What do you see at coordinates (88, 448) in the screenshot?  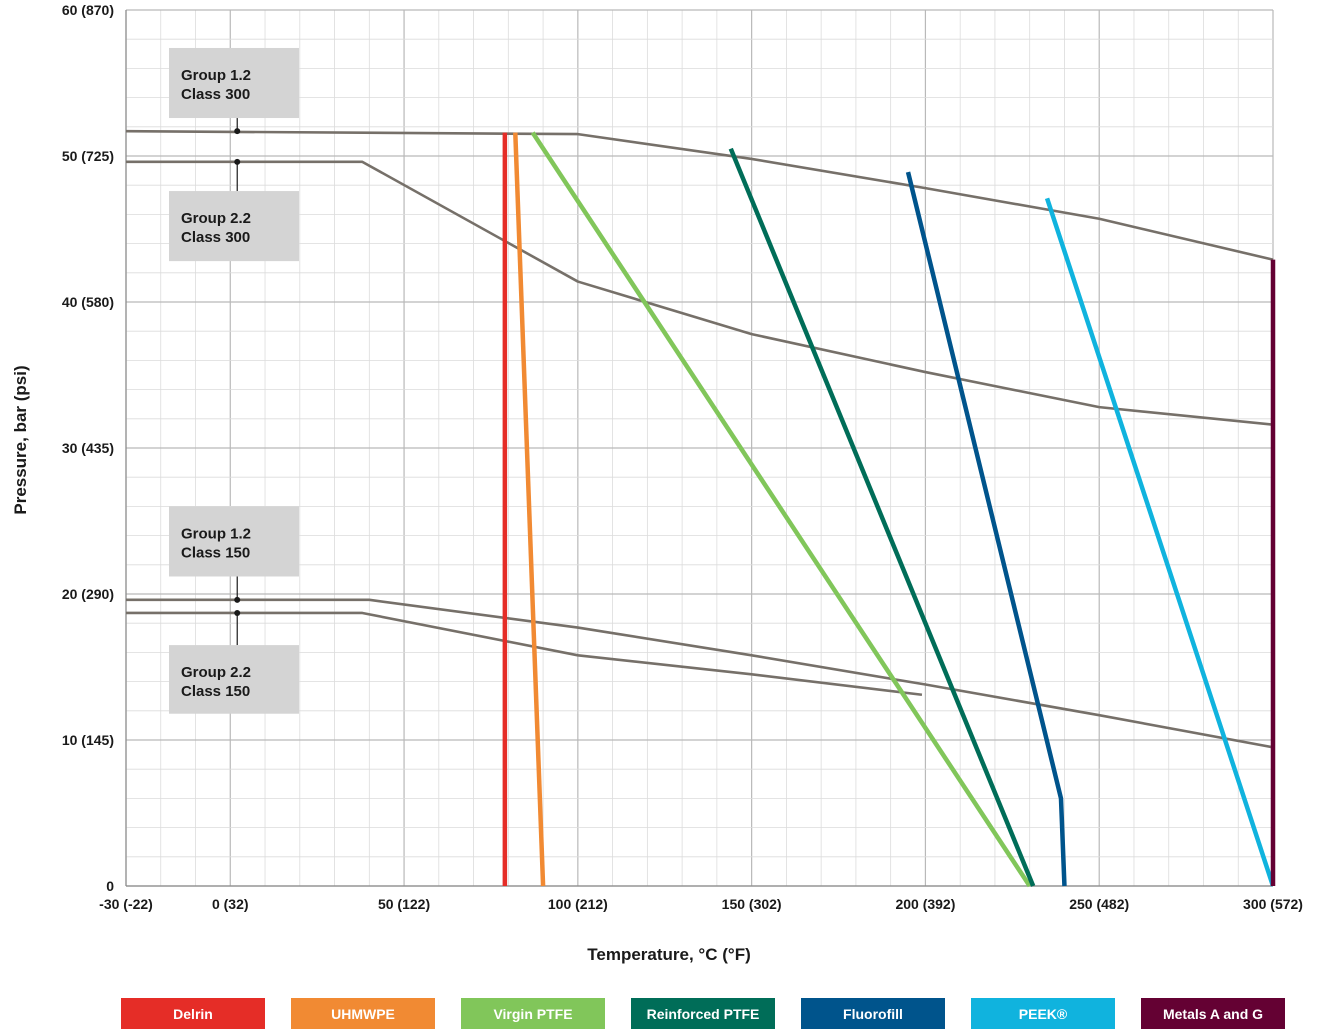 I see `y-tick-label: 30 (435)` at bounding box center [88, 448].